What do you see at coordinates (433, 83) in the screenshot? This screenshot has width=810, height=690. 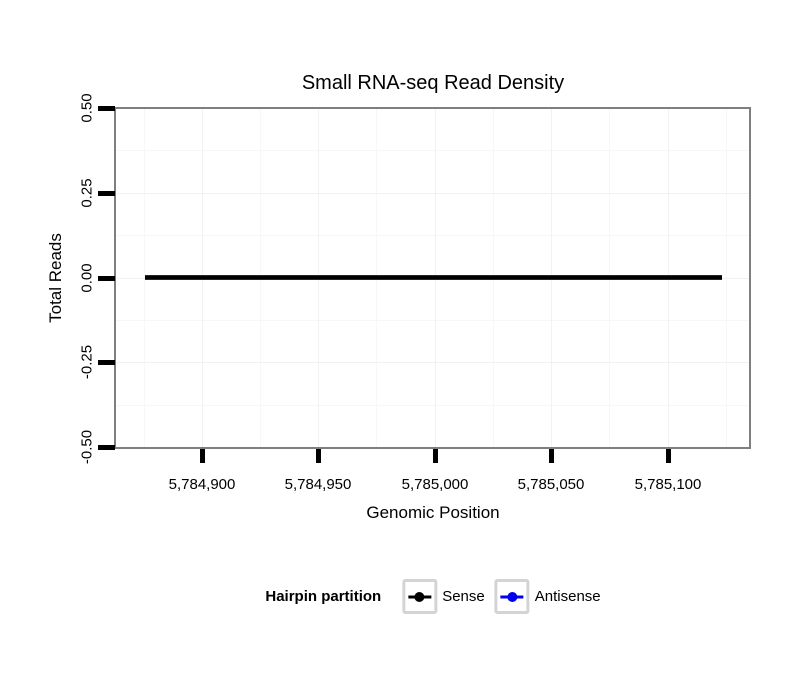 I see `chart-title: Small RNA-seq Read Density` at bounding box center [433, 83].